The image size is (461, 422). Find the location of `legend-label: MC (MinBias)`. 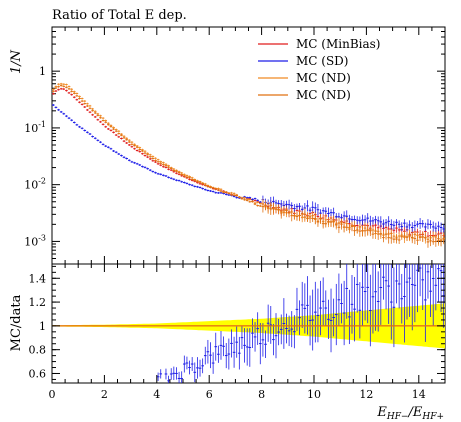

legend-label: MC (MinBias) is located at coordinates (338, 44).